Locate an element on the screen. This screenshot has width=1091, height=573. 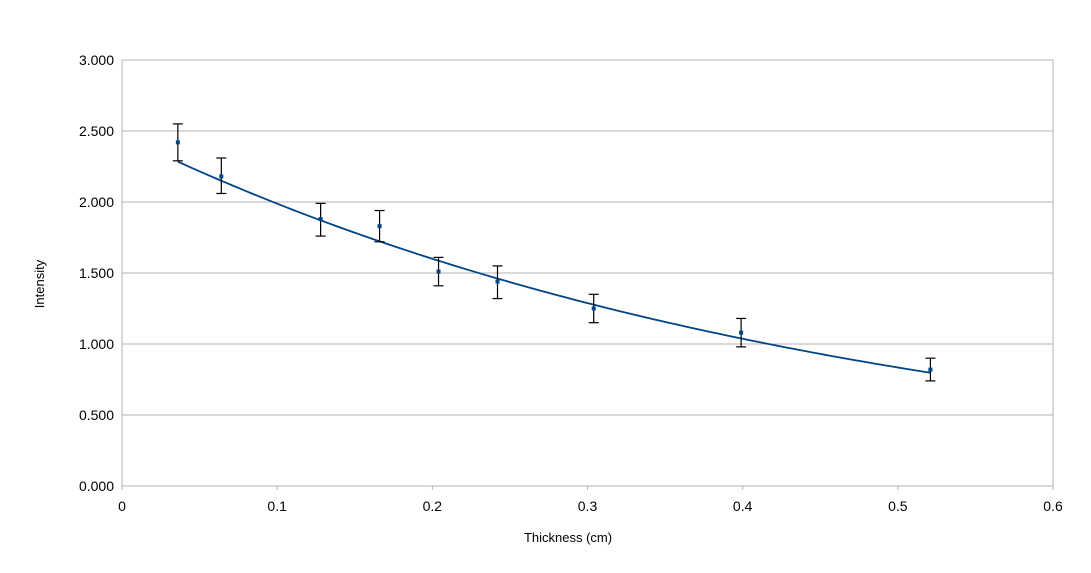
x-tick-label: 0.4 is located at coordinates (743, 506).